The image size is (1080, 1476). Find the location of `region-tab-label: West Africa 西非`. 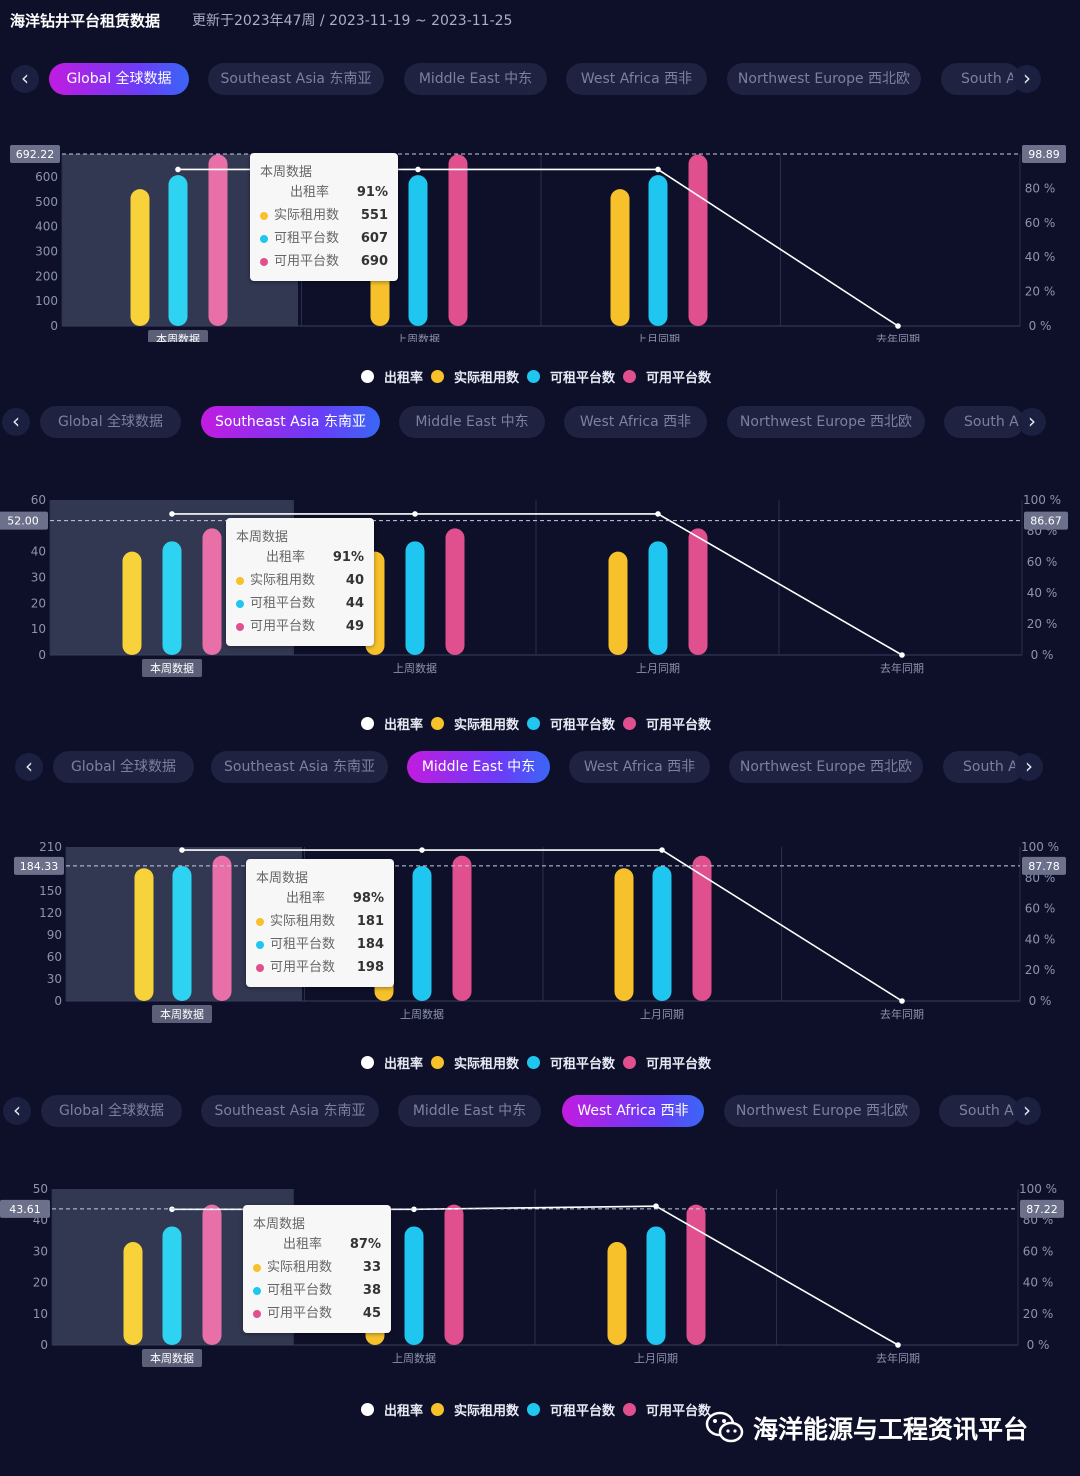

region-tab-label: West Africa 西非 is located at coordinates (639, 767).